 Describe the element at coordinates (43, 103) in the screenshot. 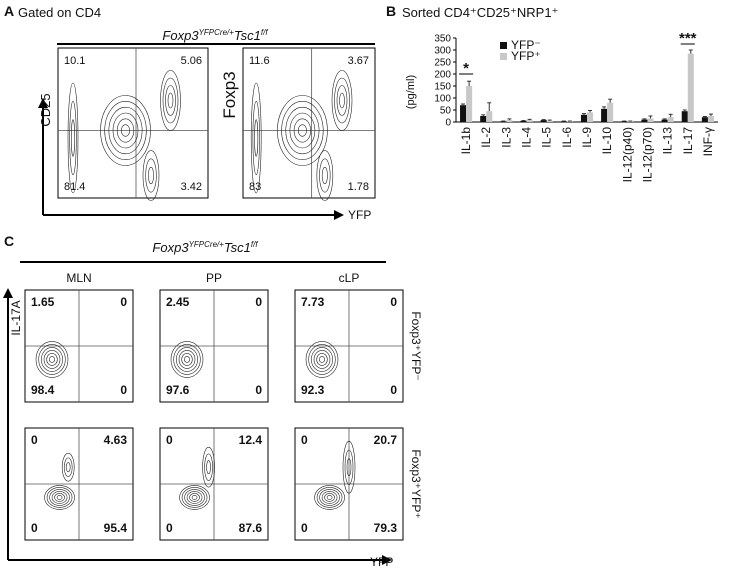

I see `arrowhead` at that location.